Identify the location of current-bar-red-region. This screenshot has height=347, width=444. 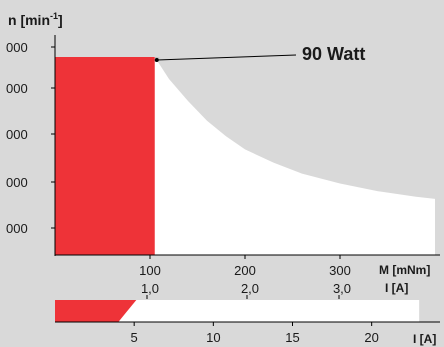
(96, 311).